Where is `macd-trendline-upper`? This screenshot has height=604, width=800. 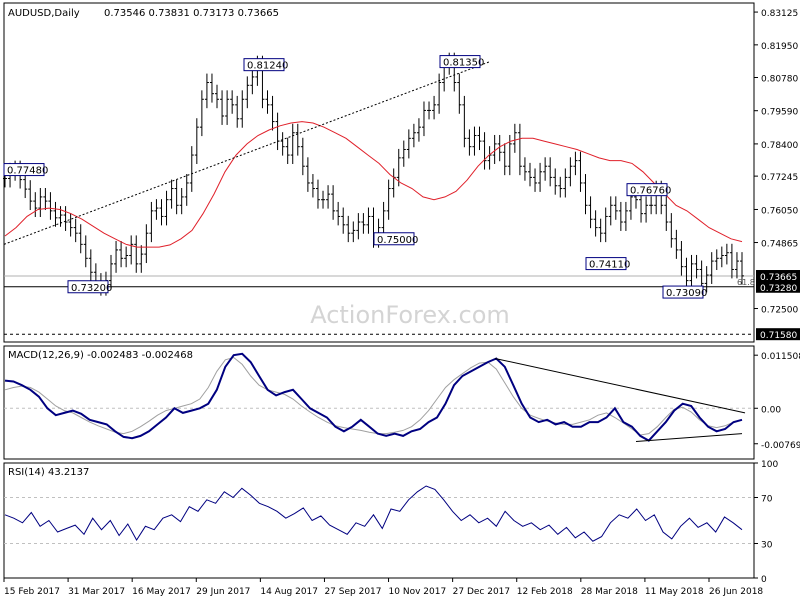
macd-trendline-upper is located at coordinates (620, 385).